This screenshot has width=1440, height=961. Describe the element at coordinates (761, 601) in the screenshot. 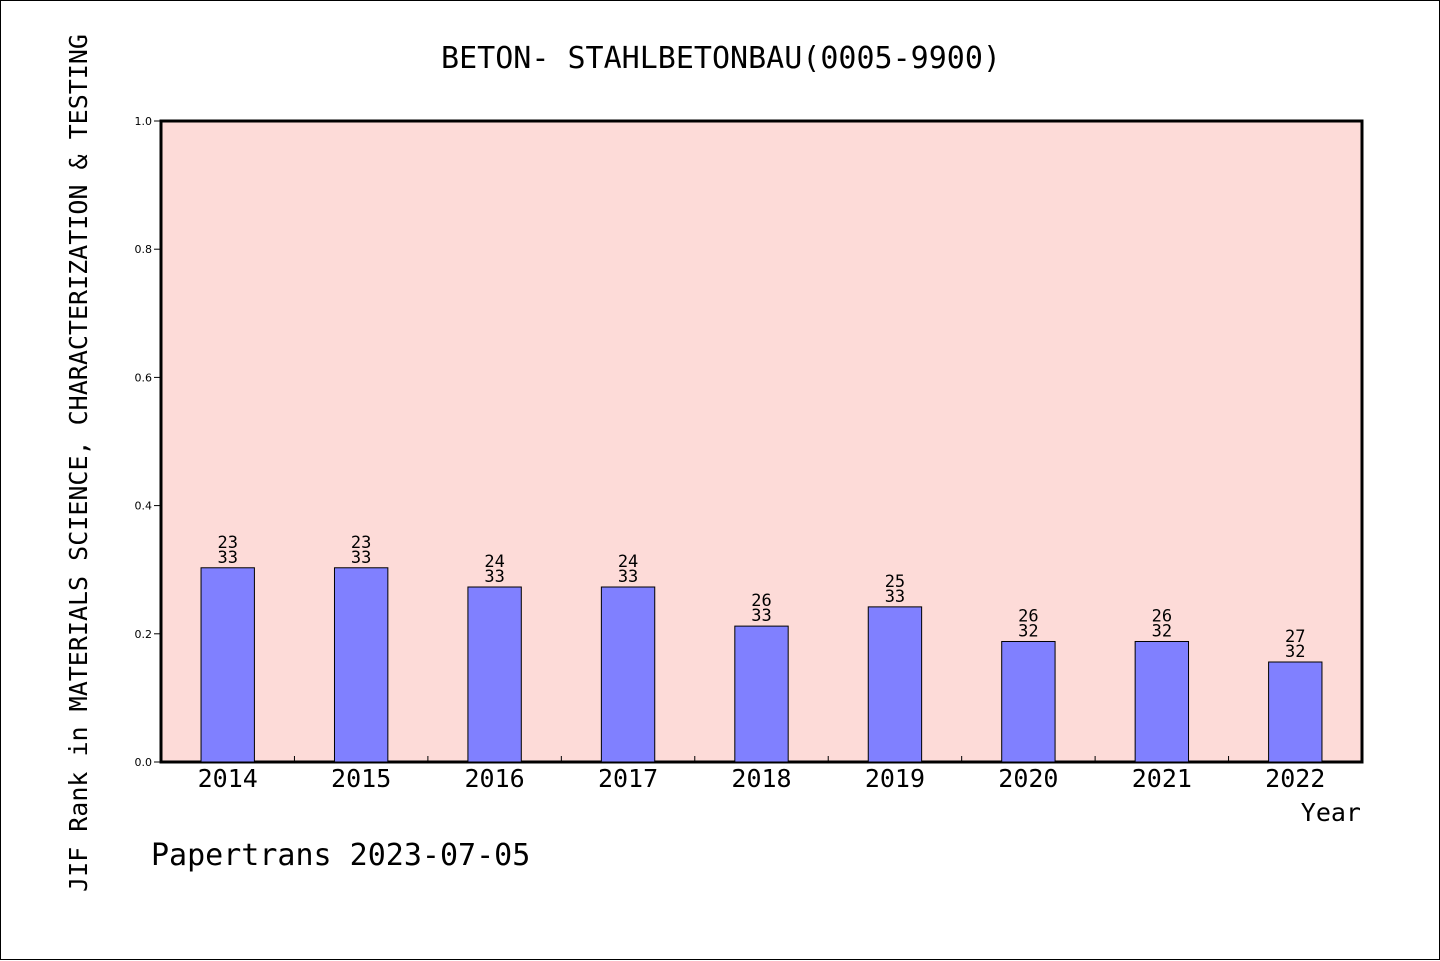

I see `rank-label-2018: 26` at that location.